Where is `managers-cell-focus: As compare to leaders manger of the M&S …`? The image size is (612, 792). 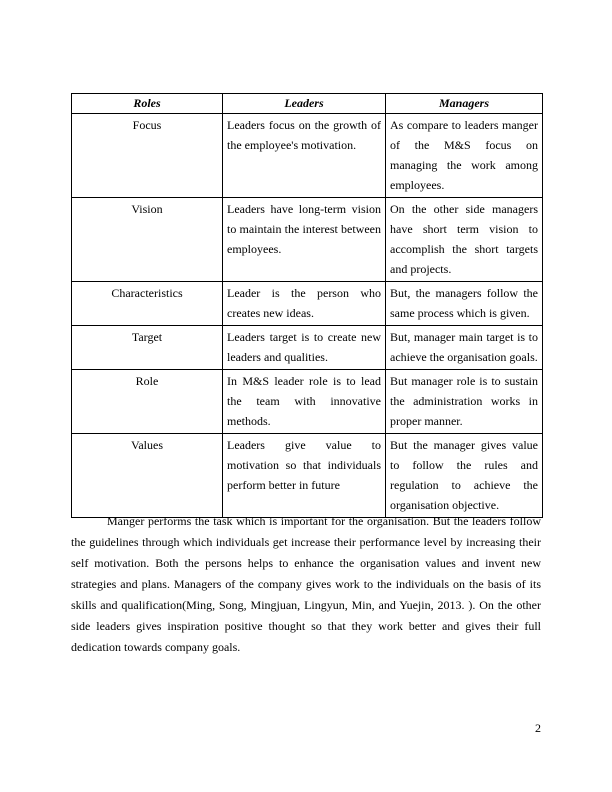
managers-cell-focus: As compare to leaders manger of the M&S … is located at coordinates (464, 155).